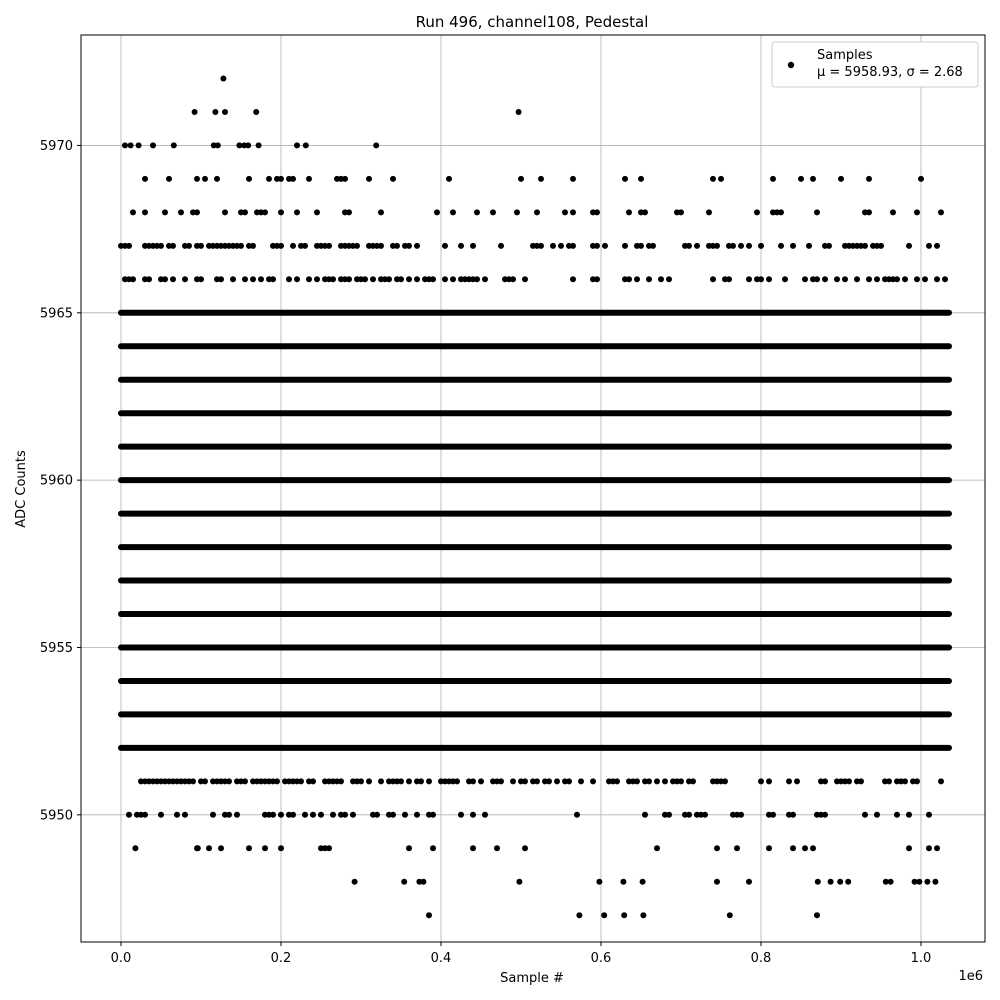 The image size is (1000, 1000). Describe the element at coordinates (761, 958) in the screenshot. I see `x-tick-label: 0.8` at that location.